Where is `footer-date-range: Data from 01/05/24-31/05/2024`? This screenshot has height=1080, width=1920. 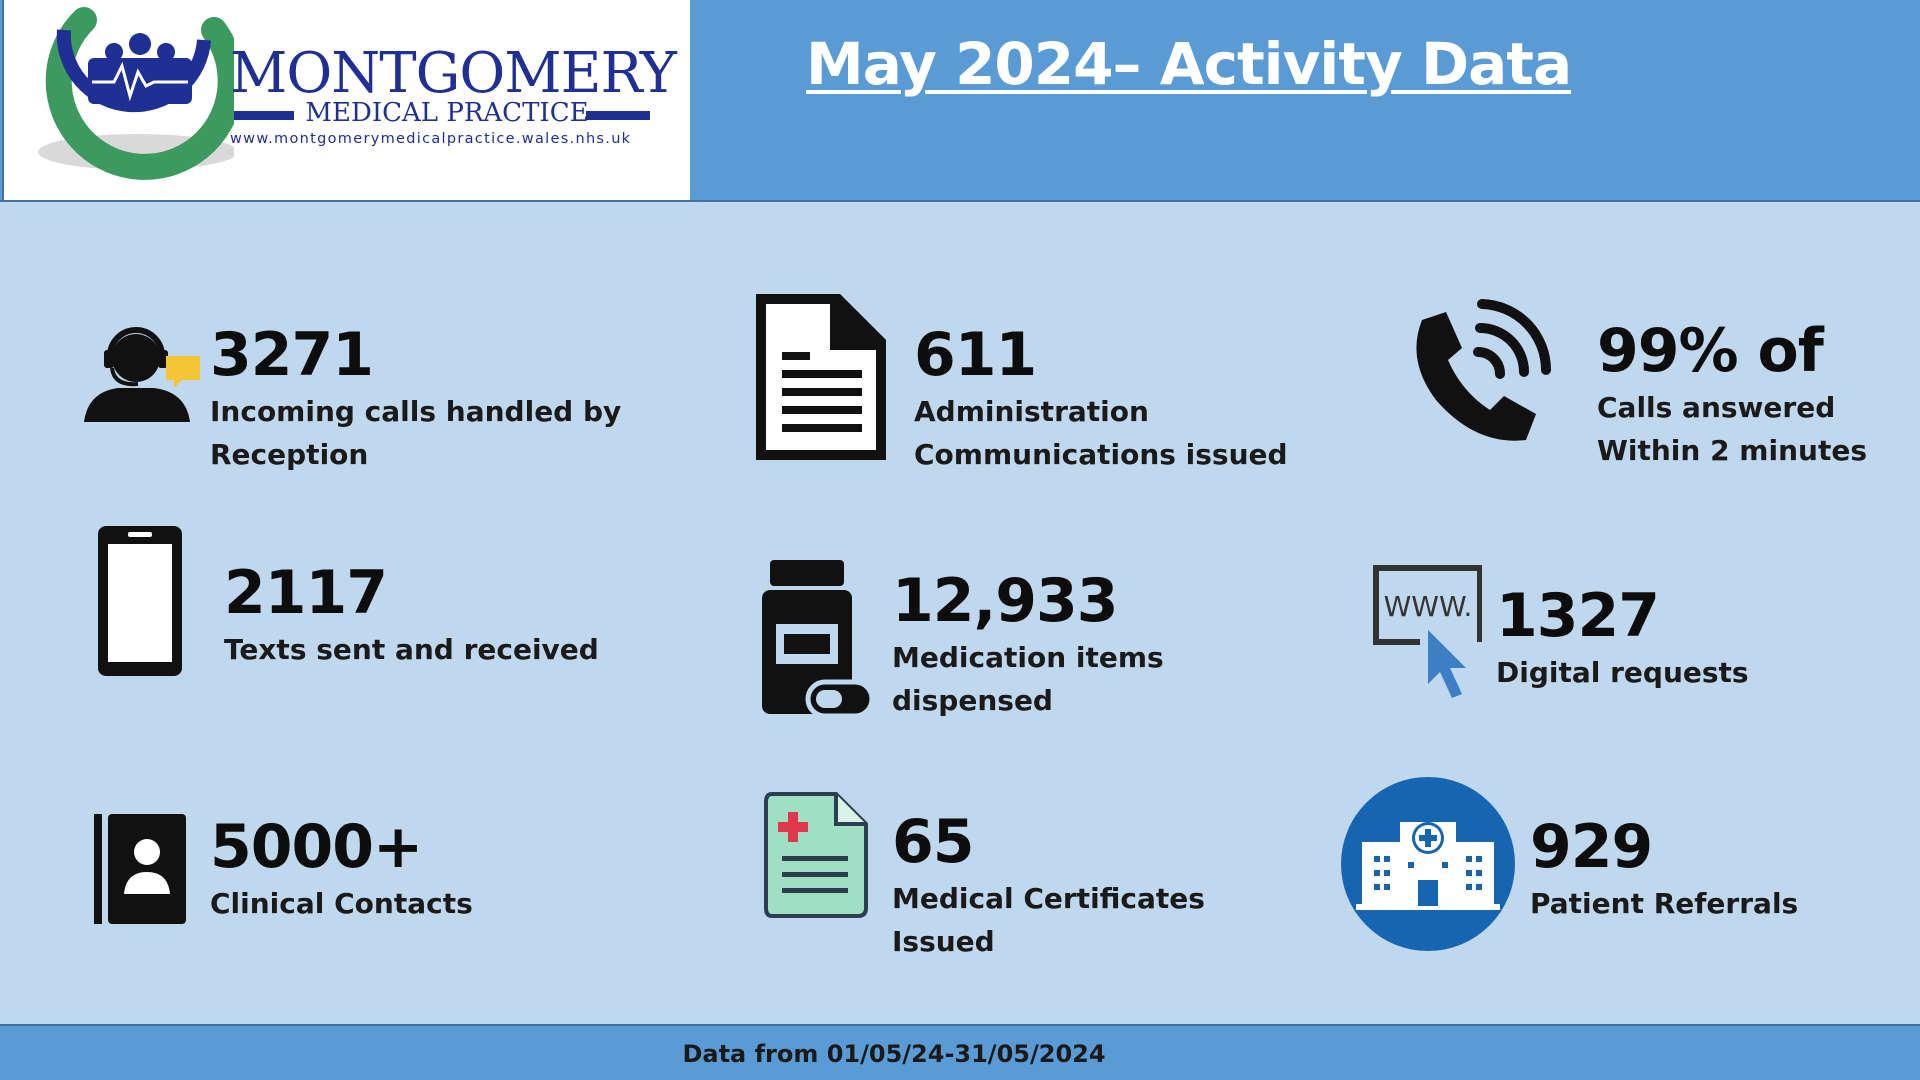
footer-date-range: Data from 01/05/24-31/05/2024 is located at coordinates (894, 1054).